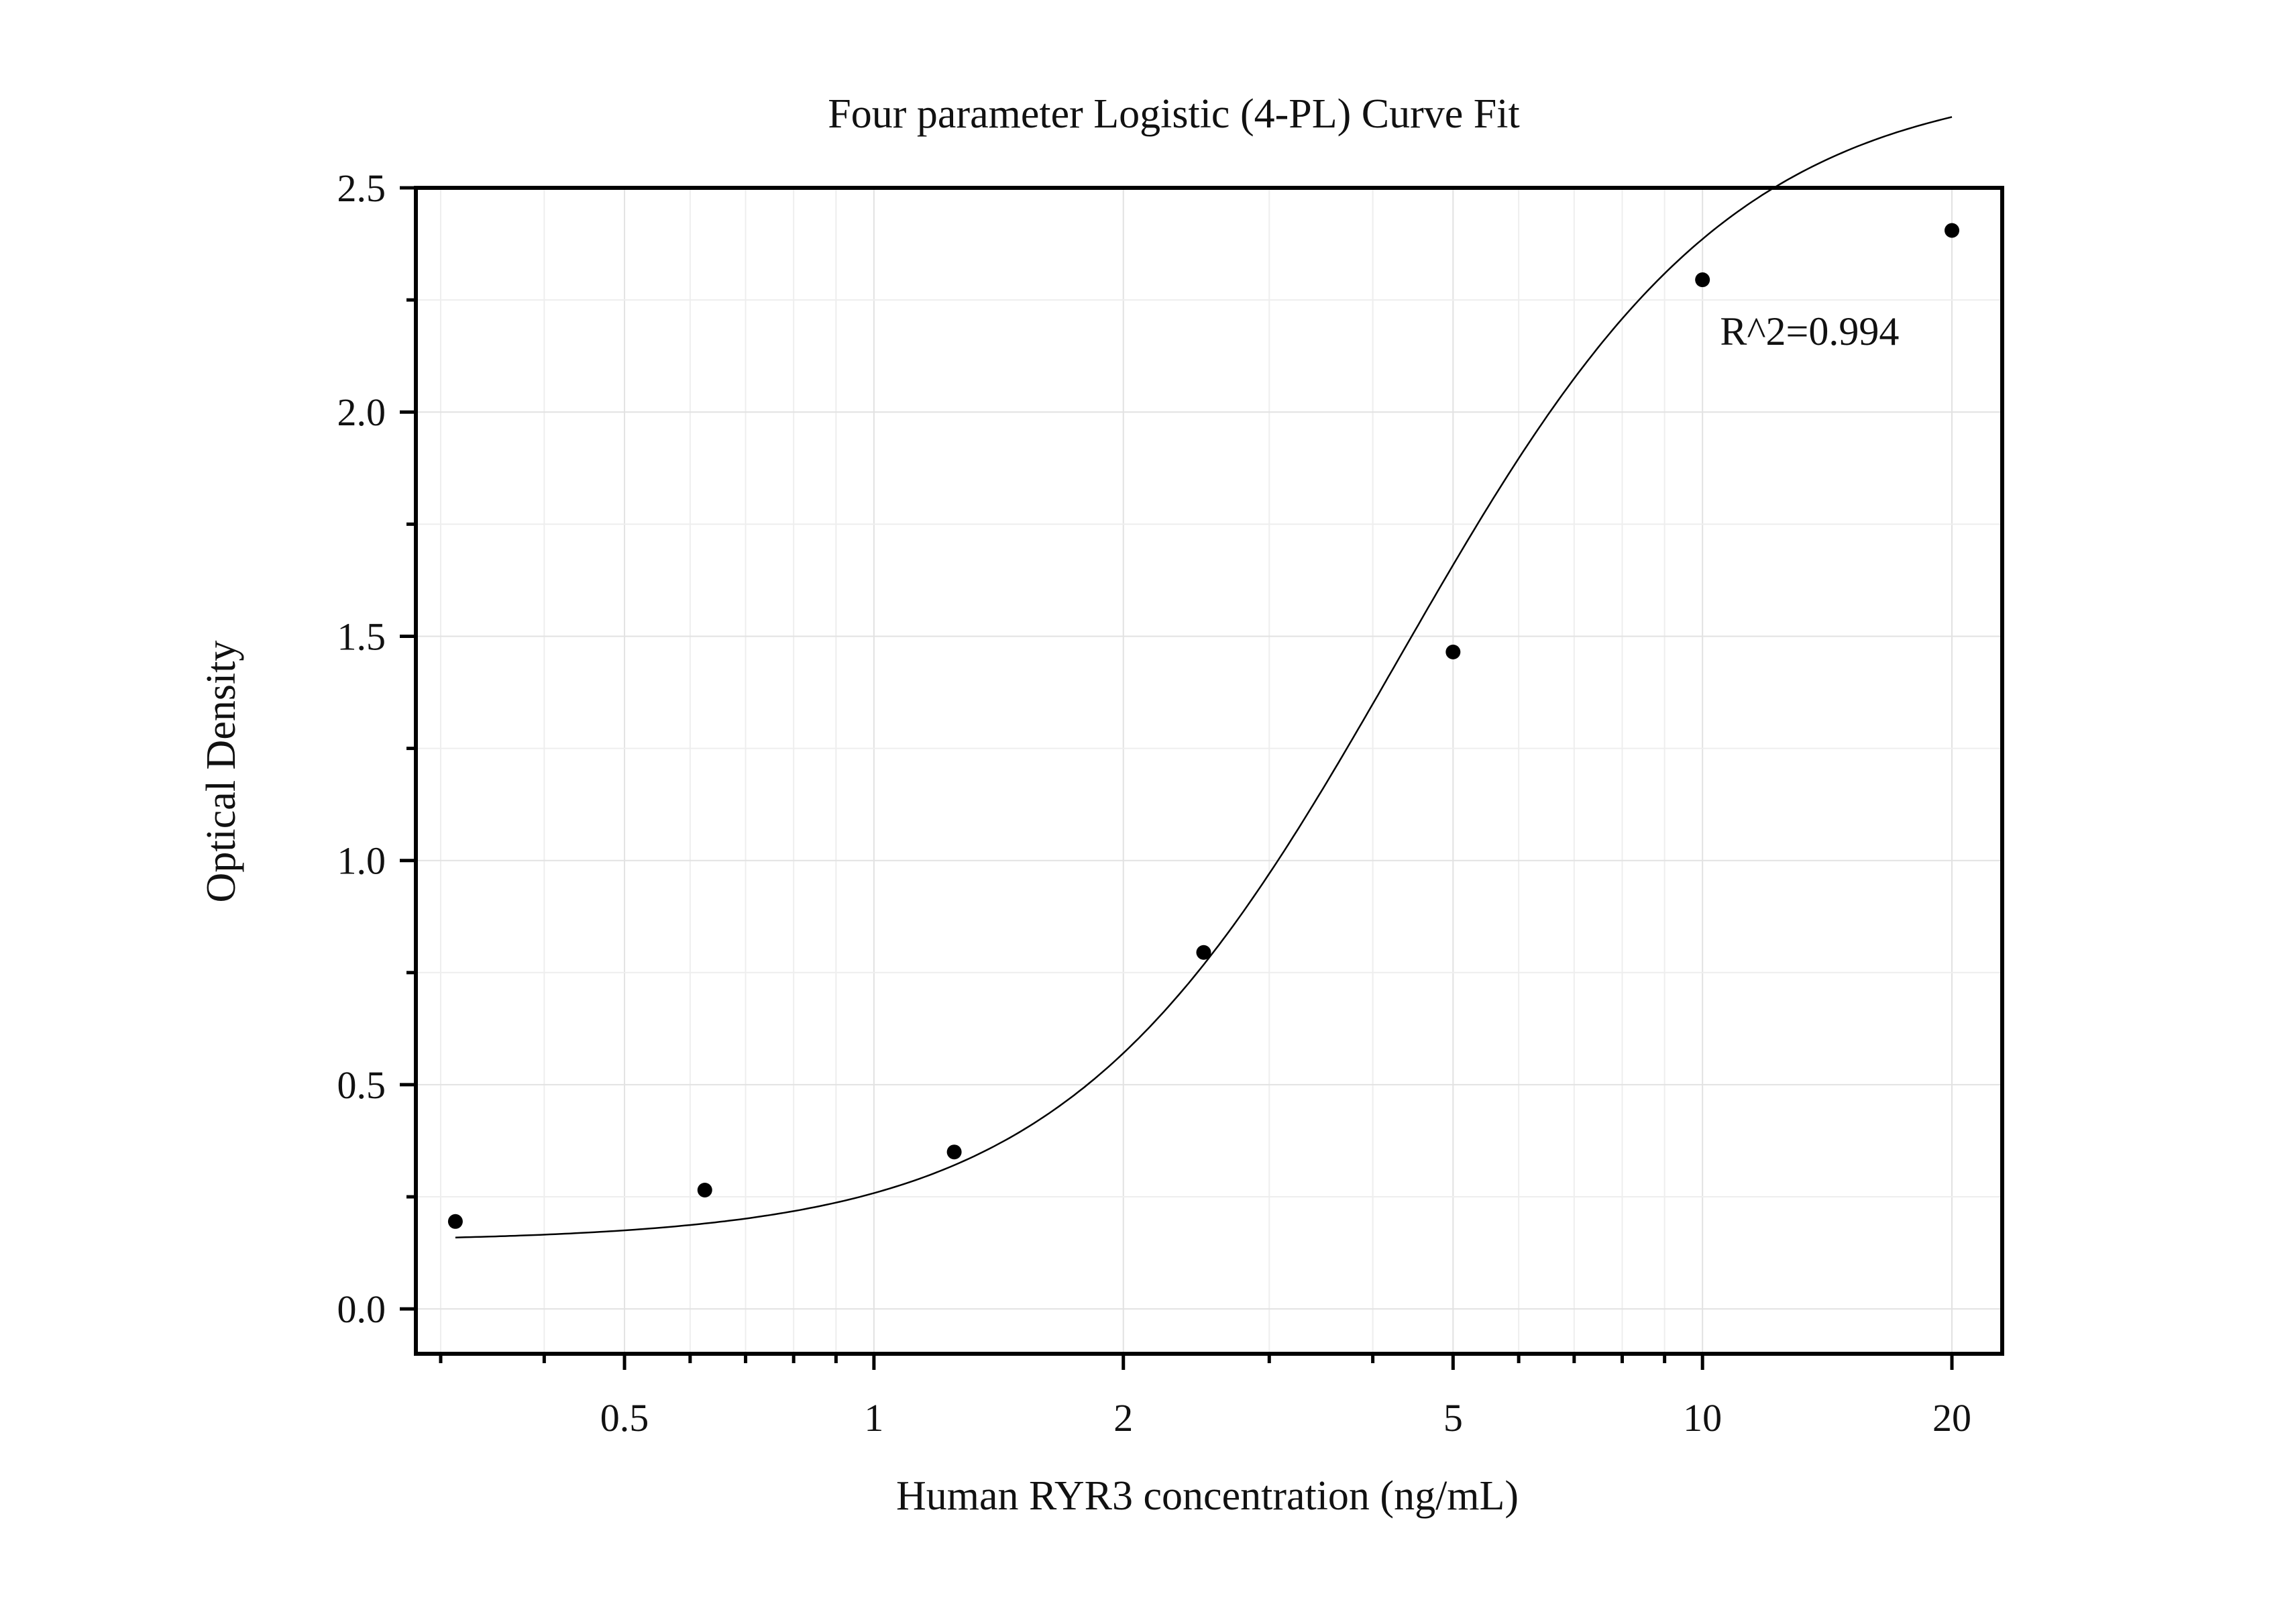 The image size is (2296, 1604). What do you see at coordinates (1207, 1496) in the screenshot?
I see `x-axis-label: Human RYR3 concentration (ng/mL)` at bounding box center [1207, 1496].